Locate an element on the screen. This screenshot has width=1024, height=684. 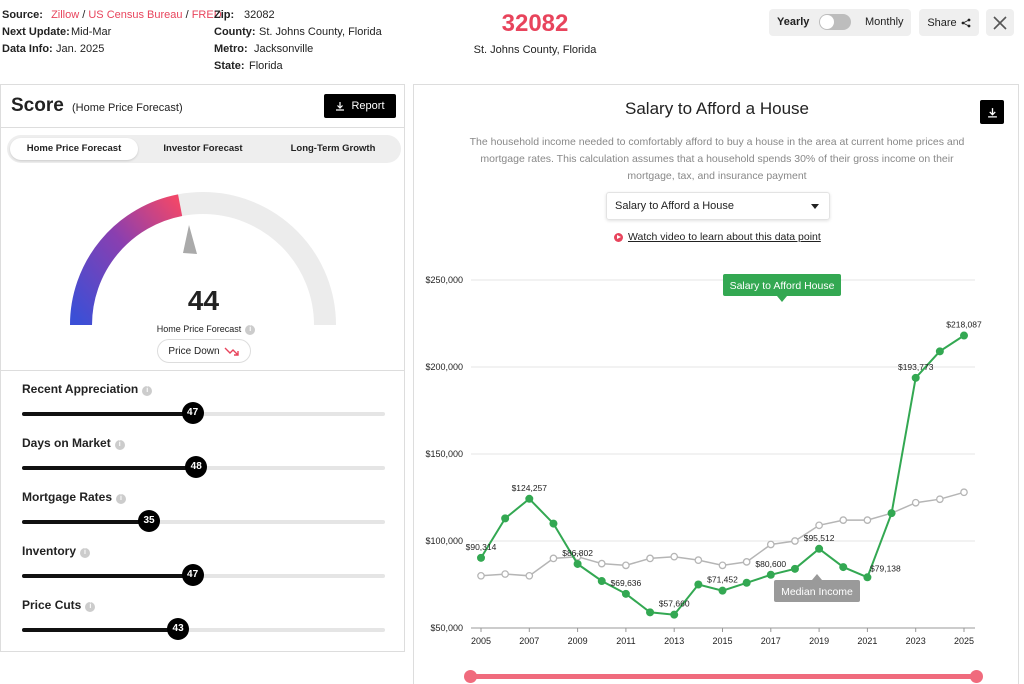
data-label: $57,660 is located at coordinates (674, 604).